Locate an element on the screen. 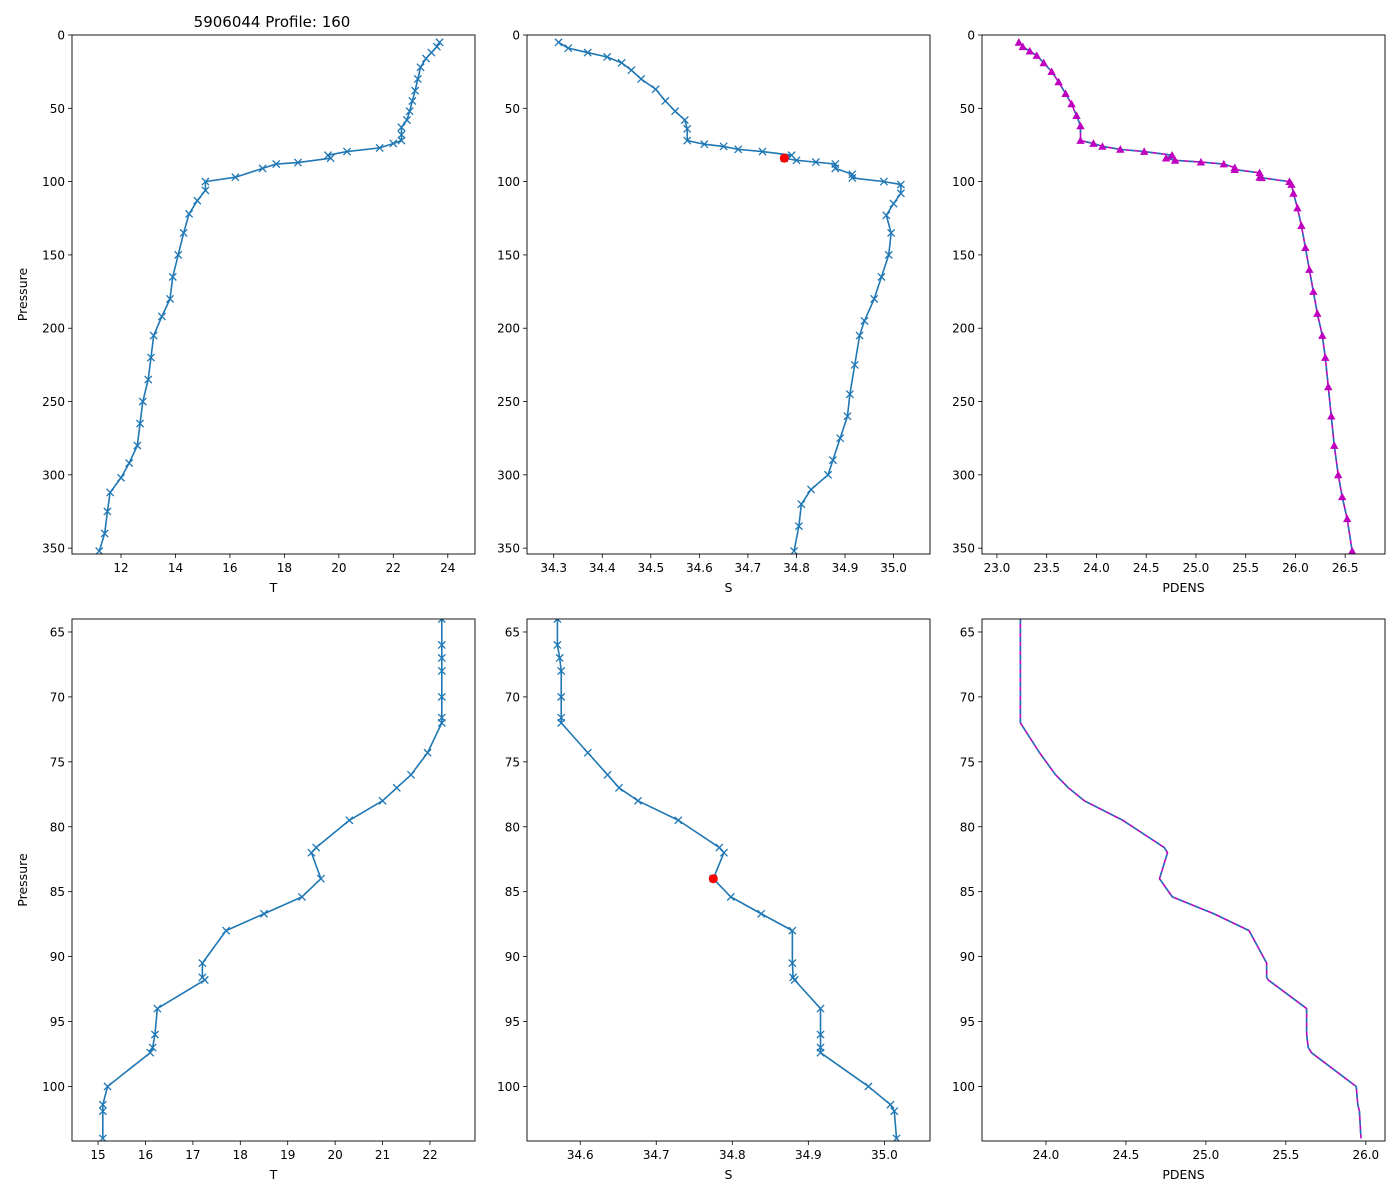  x-tick-label: 34.6 is located at coordinates (580, 1155).